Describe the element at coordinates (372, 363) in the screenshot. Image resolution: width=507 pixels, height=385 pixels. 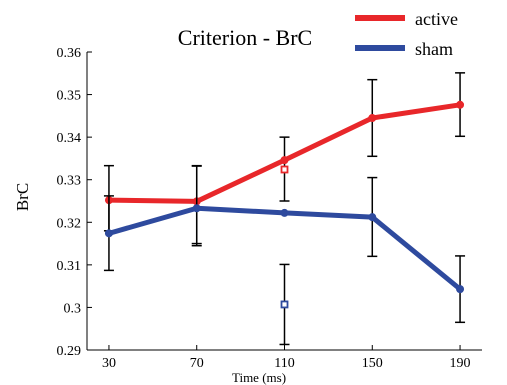
I see `x-tick-label: 150` at that location.